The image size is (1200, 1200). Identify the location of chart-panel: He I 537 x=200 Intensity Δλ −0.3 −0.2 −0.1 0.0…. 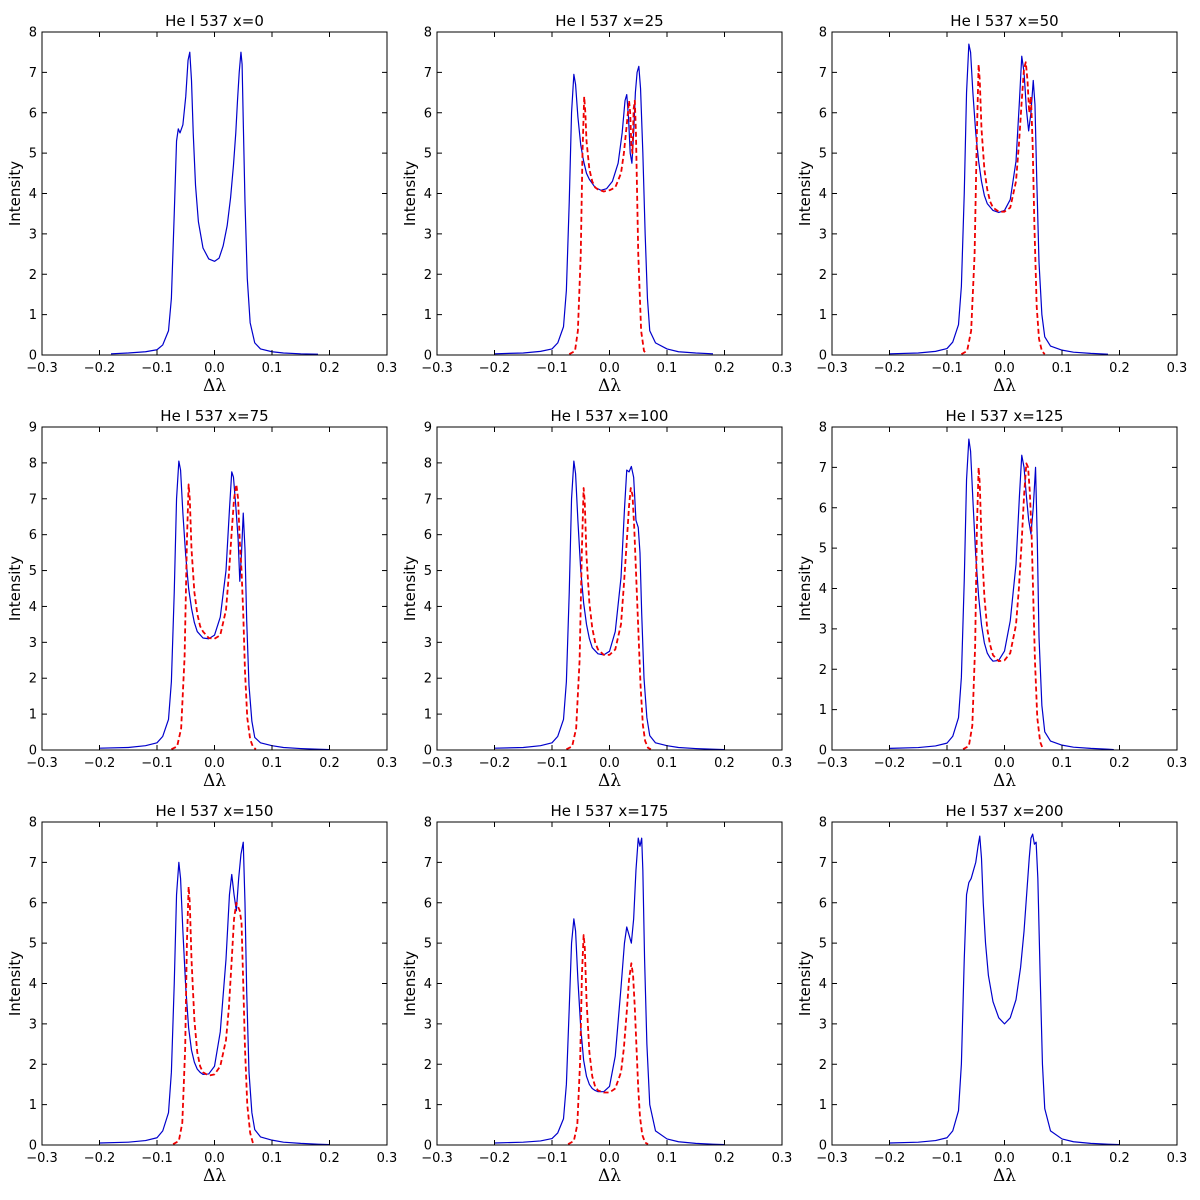
(991, 994).